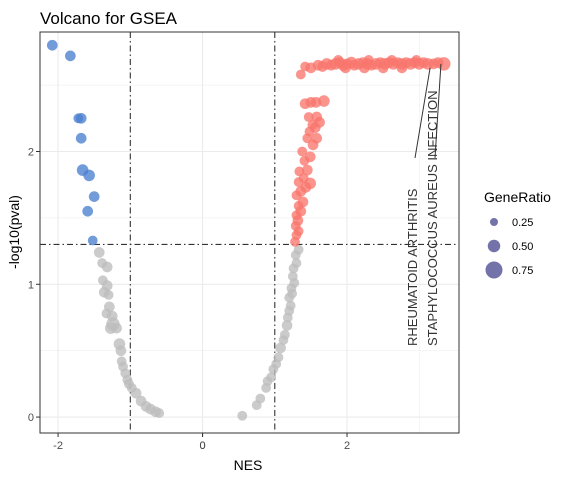 The height and width of the screenshot is (480, 576). Describe the element at coordinates (412, 267) in the screenshot. I see `annotation-label: RHEUMATOID ARTHRITIS` at that location.